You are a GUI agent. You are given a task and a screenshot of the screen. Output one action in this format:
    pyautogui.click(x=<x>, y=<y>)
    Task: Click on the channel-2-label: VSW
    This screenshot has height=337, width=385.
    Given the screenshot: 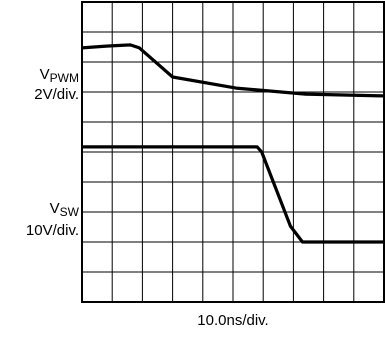 What is the action you would take?
    pyautogui.click(x=64, y=209)
    